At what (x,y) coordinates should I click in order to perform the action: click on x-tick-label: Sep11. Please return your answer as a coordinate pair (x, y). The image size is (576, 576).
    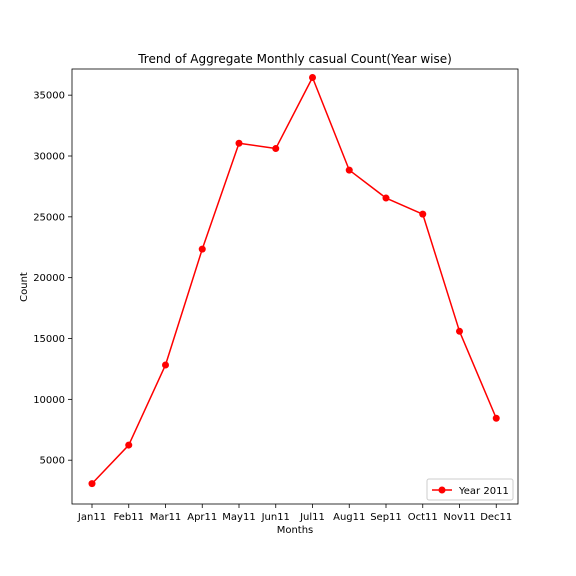
    Looking at the image, I should click on (386, 517).